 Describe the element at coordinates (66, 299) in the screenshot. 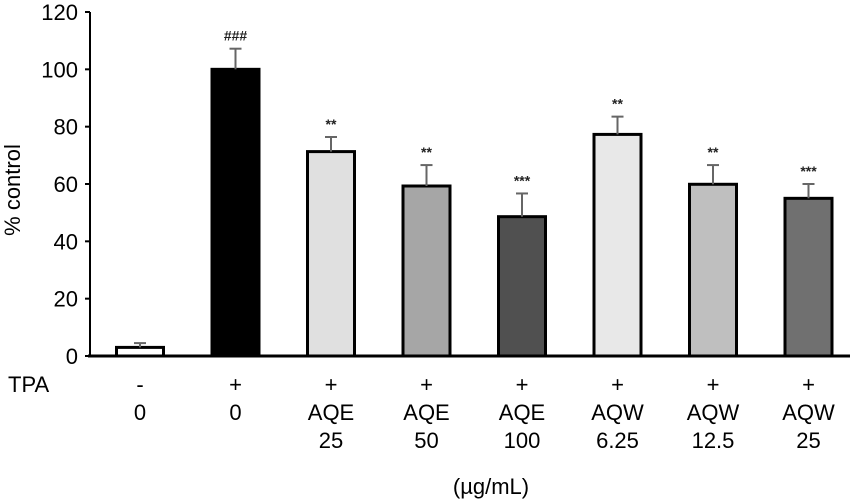

I see `y-tick-label: 20` at that location.